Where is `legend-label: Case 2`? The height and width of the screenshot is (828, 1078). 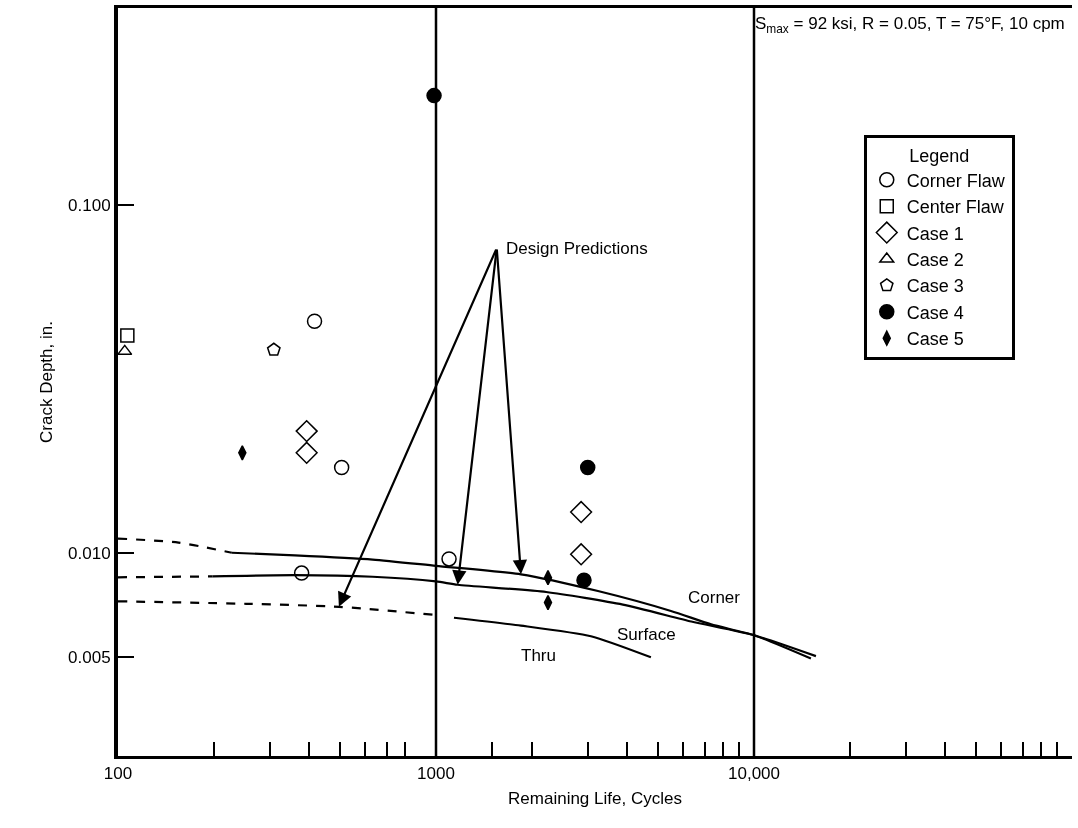
legend-label: Case 2 is located at coordinates (935, 259).